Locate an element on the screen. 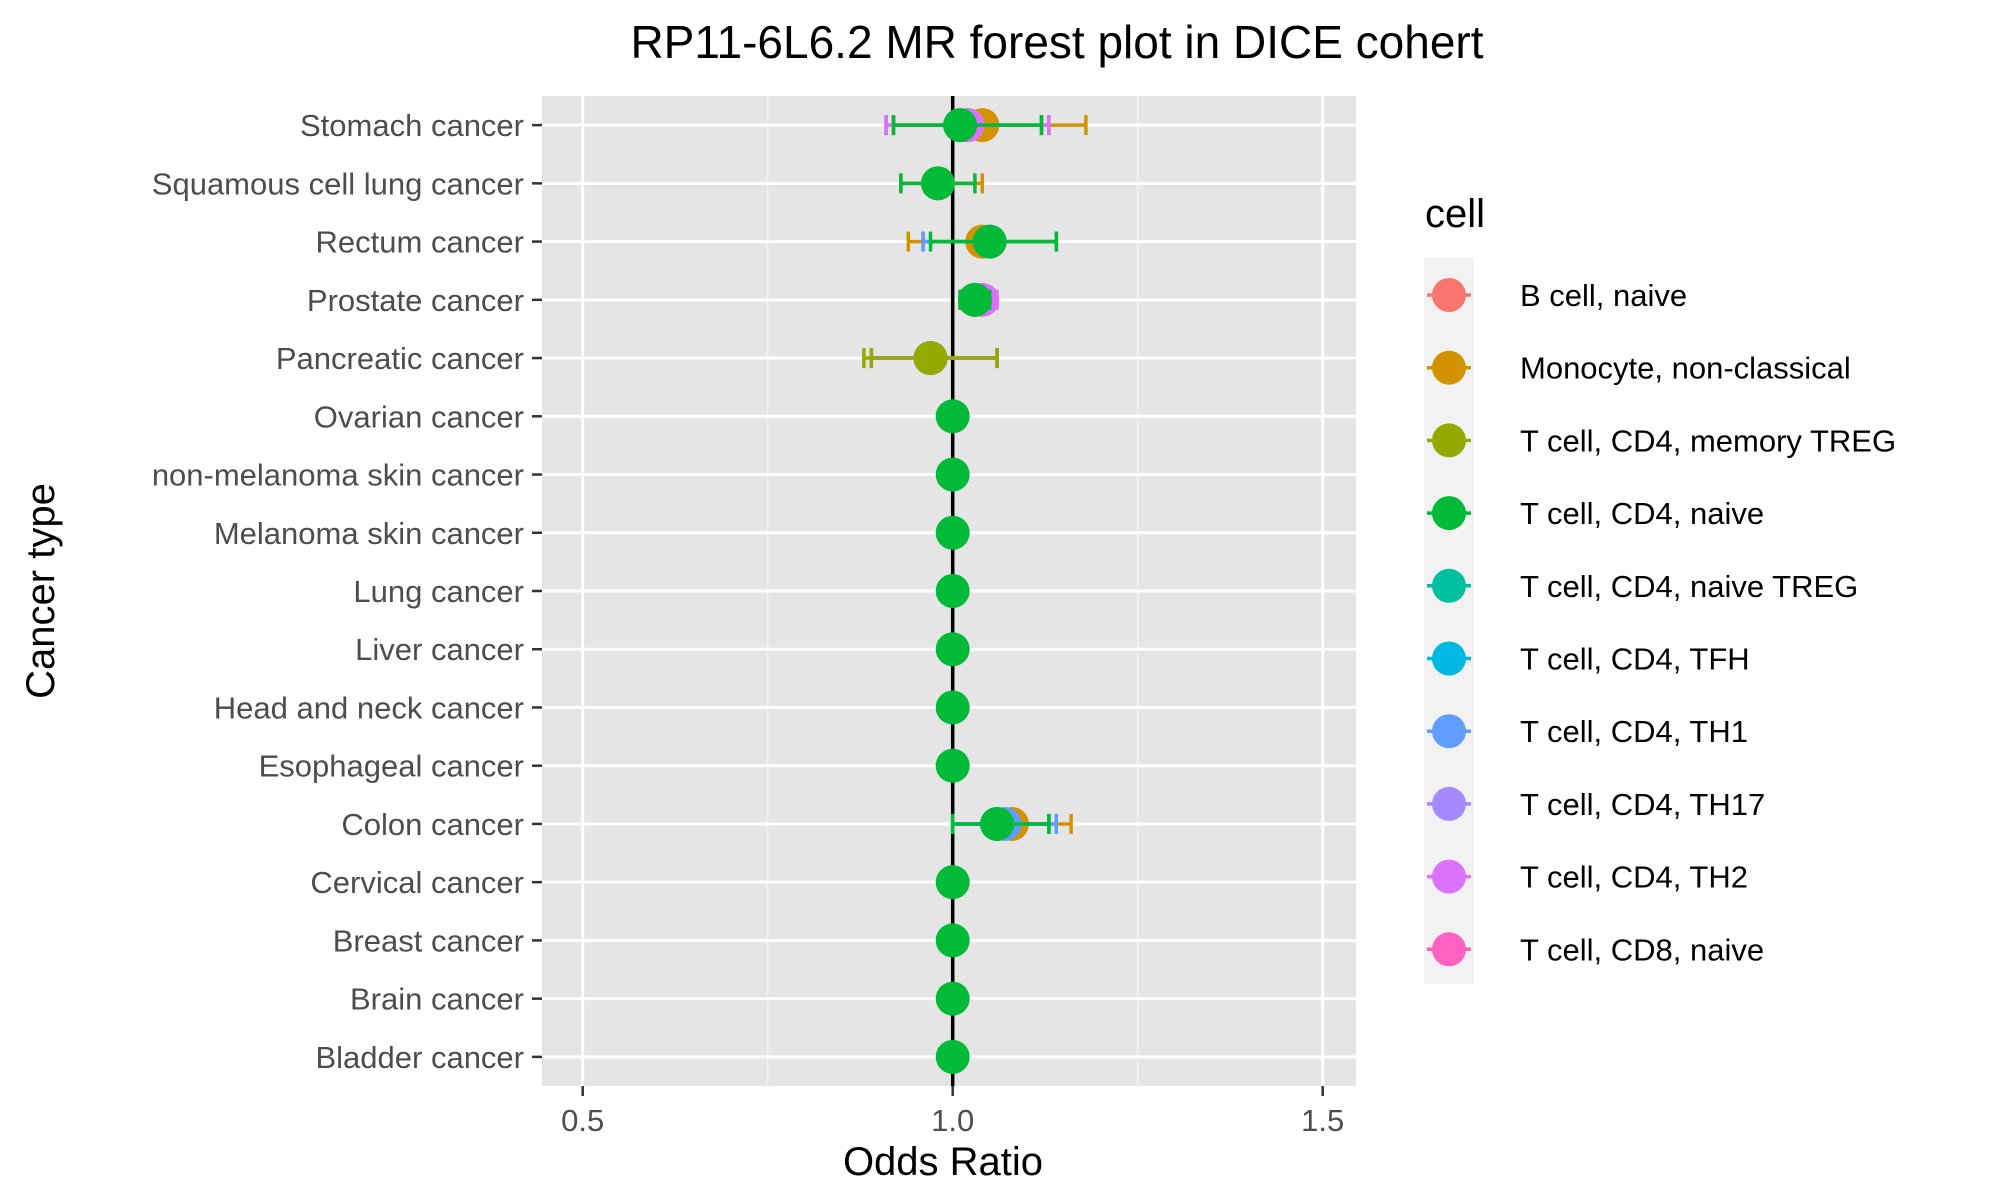 This screenshot has width=2000, height=1200. x-axis-ticks: 0.5 1.0 1.5 is located at coordinates (952, 1112).